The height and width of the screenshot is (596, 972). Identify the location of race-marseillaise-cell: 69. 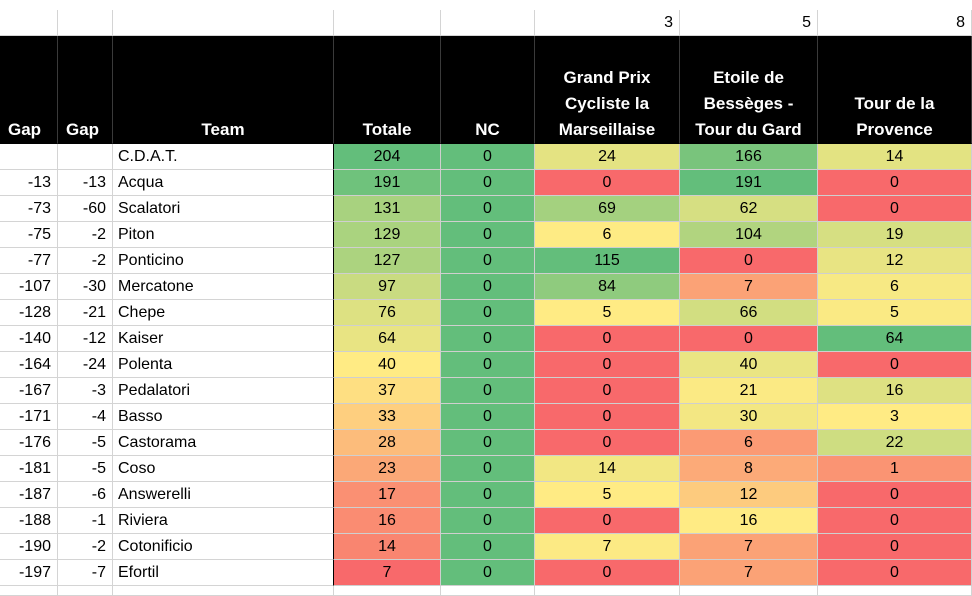
(607, 209).